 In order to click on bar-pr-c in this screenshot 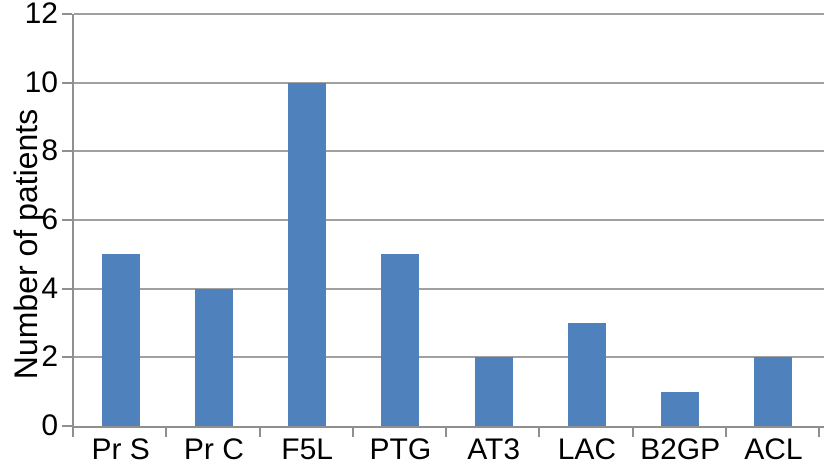, I will do `click(213, 357)`.